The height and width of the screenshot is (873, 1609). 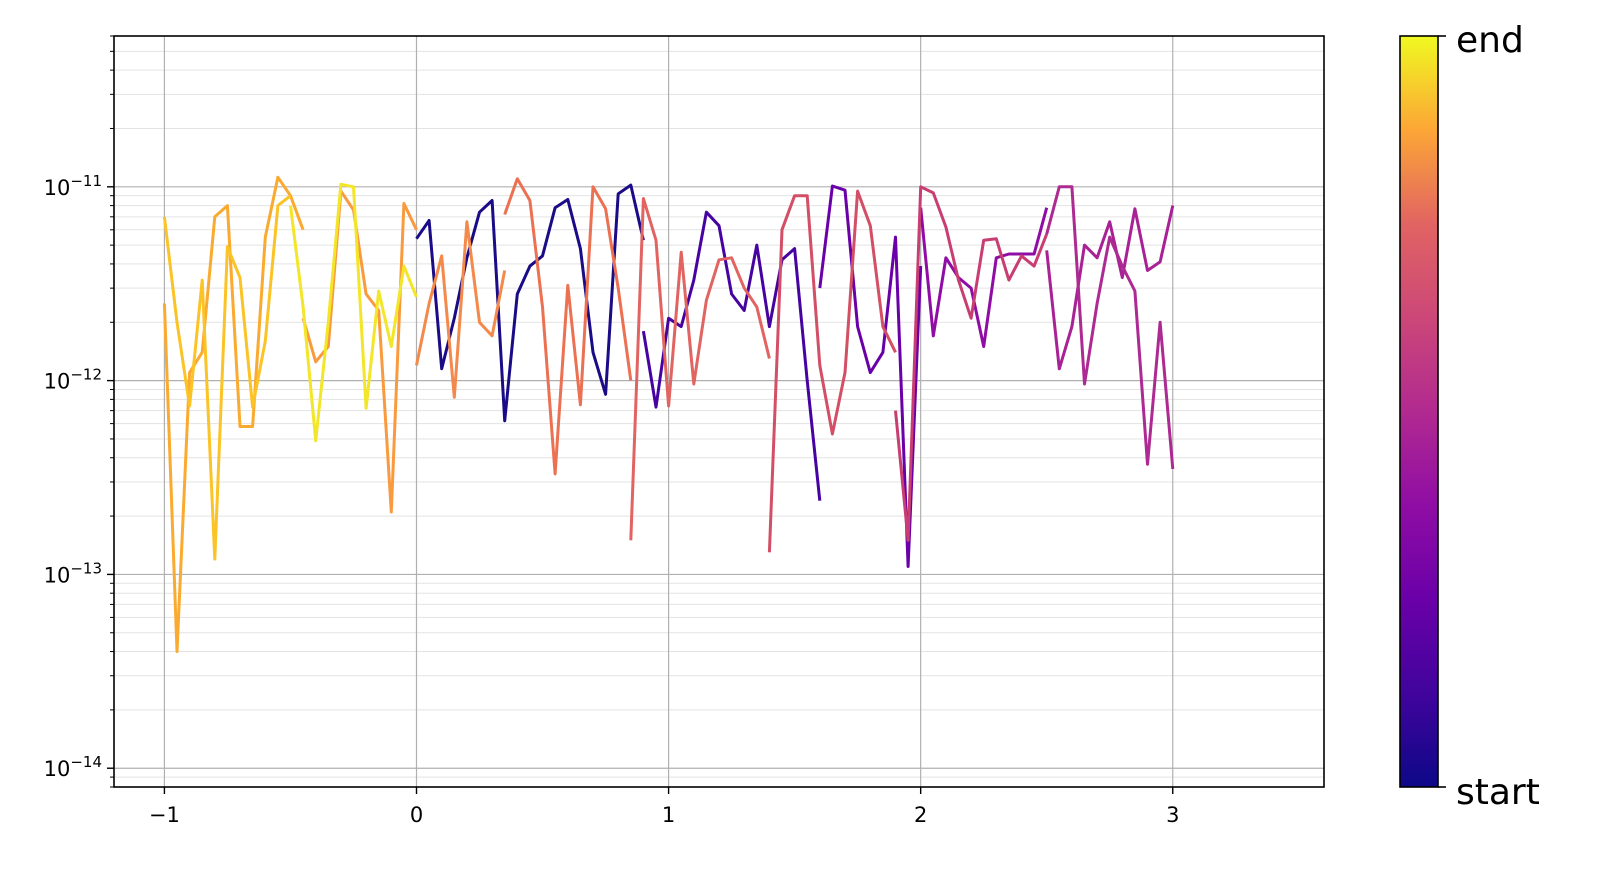 What do you see at coordinates (1419, 411) in the screenshot?
I see `colorbar-gradient` at bounding box center [1419, 411].